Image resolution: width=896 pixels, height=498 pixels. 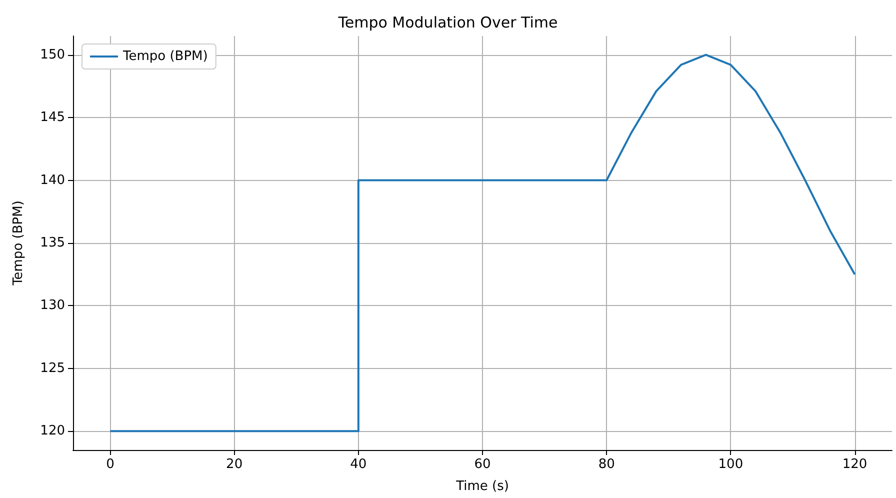 What do you see at coordinates (731, 464) in the screenshot?
I see `x-tick-label: 100` at bounding box center [731, 464].